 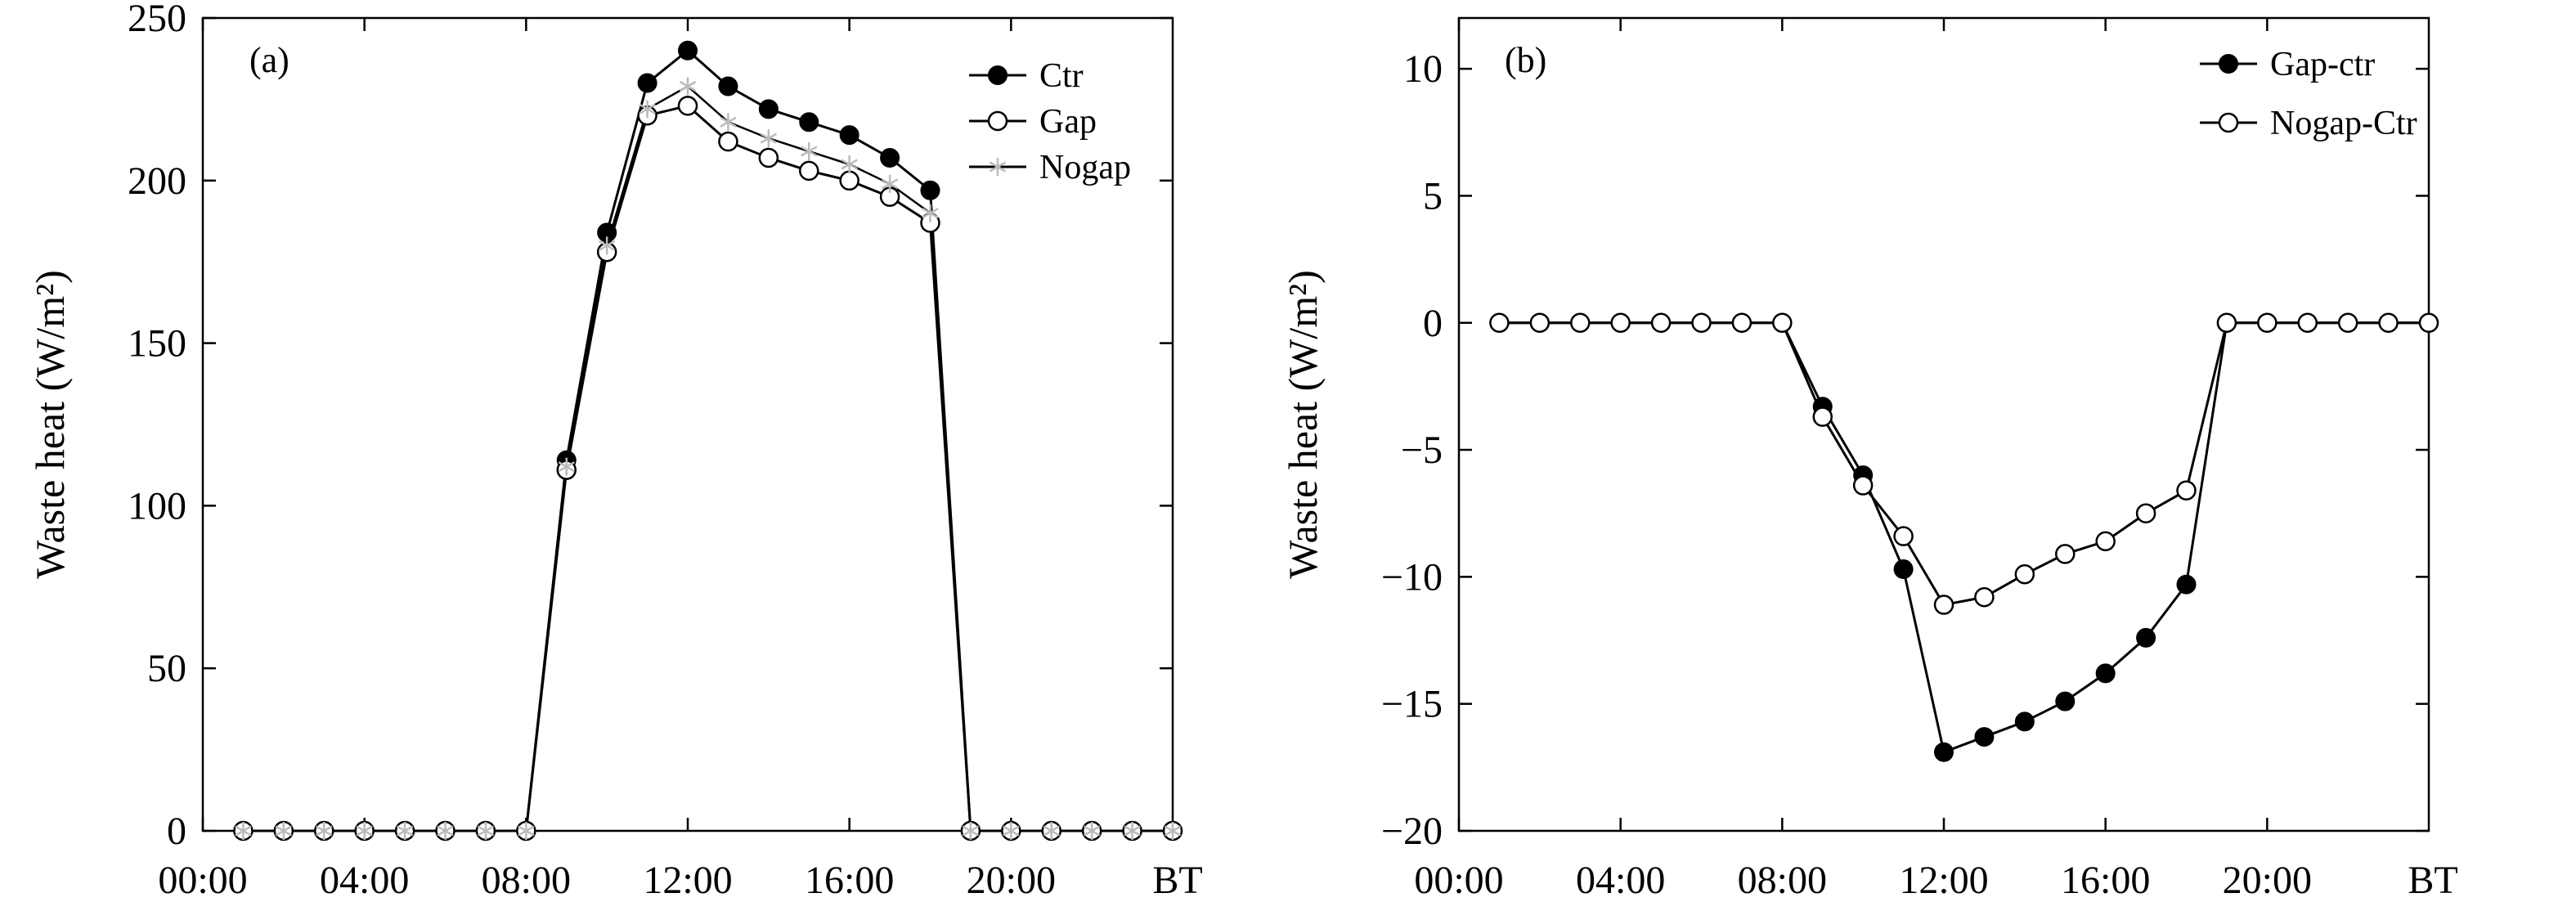 I want to click on y-tick-label: 250, so click(x=157, y=20).